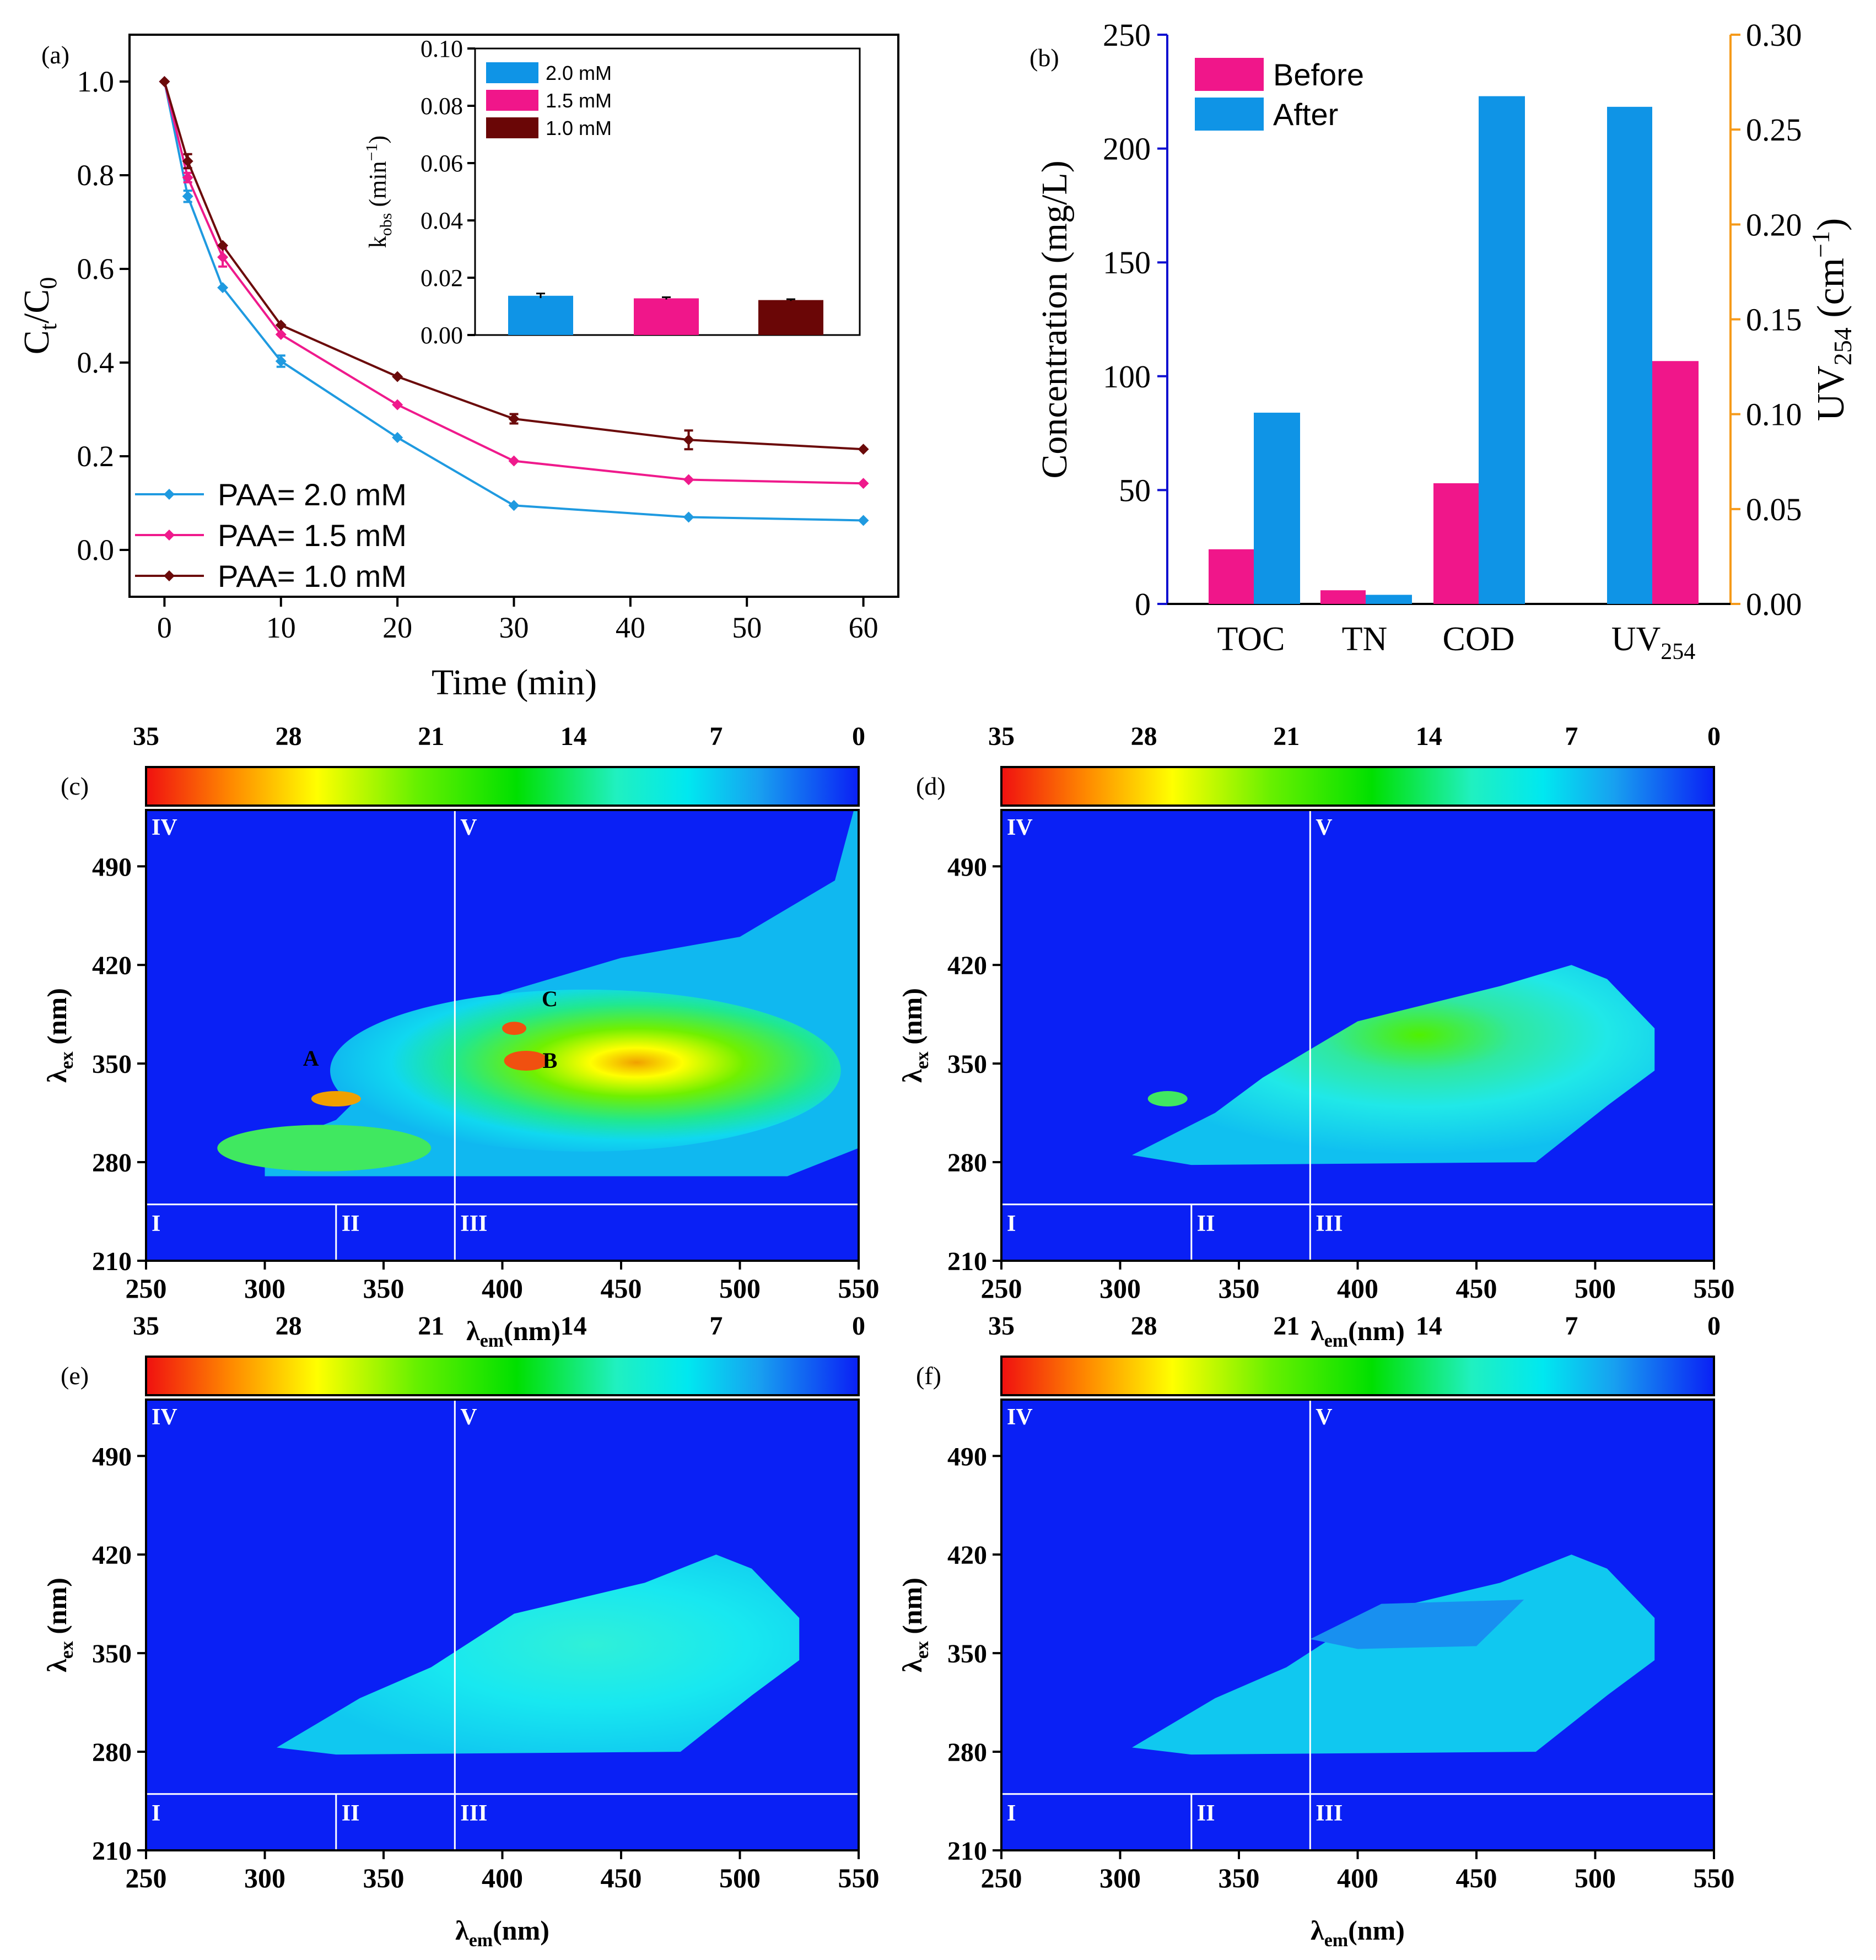 The height and width of the screenshot is (1960, 1876). Describe the element at coordinates (468, 828) in the screenshot. I see `eem-region-label: V` at that location.